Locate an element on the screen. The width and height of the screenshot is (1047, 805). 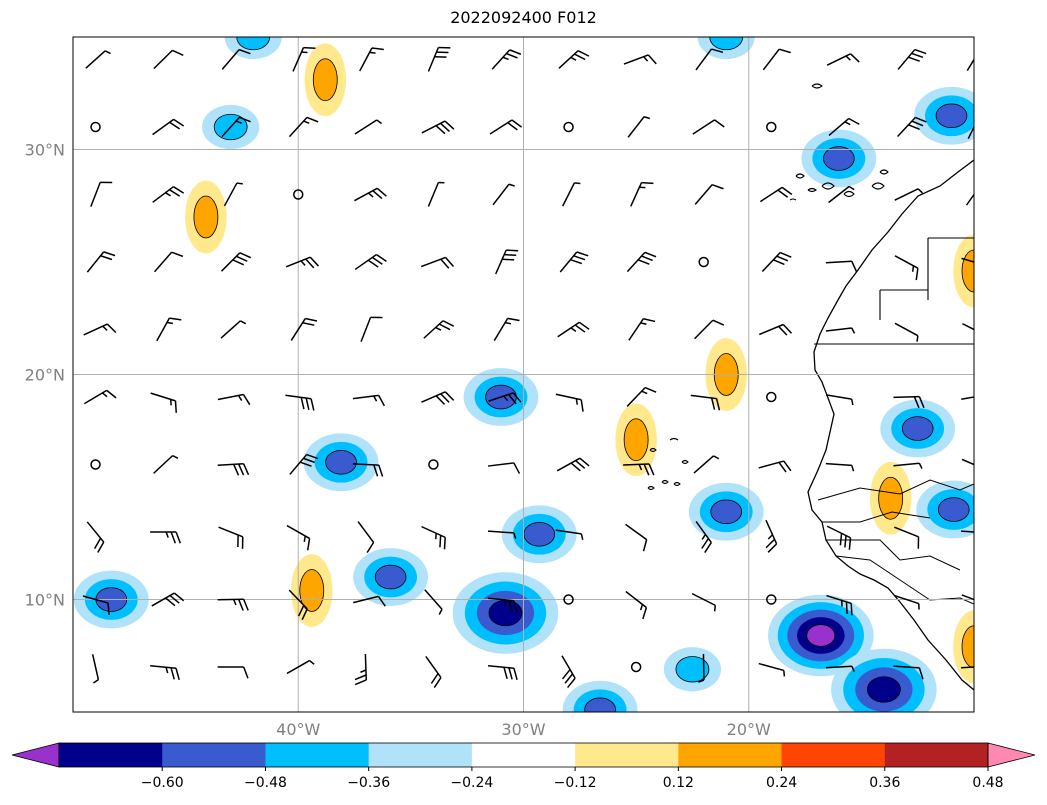
colorbar-max-extend is located at coordinates (1011, 755).